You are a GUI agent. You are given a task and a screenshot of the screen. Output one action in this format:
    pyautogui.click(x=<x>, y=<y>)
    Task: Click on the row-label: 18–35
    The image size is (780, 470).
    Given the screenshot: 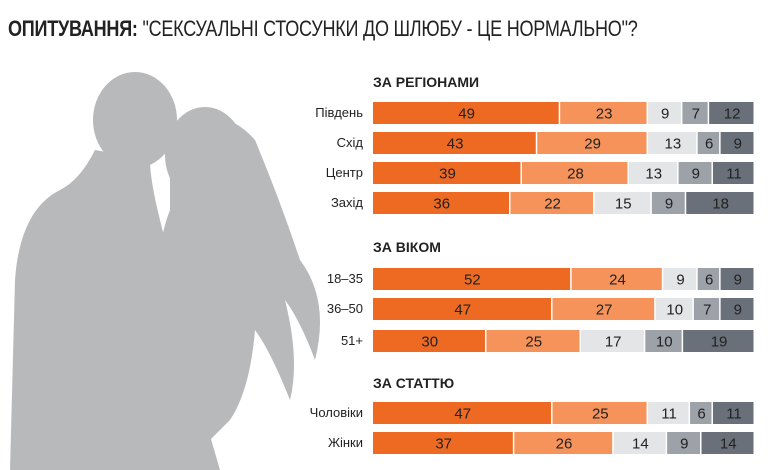 What is the action you would take?
    pyautogui.click(x=345, y=278)
    